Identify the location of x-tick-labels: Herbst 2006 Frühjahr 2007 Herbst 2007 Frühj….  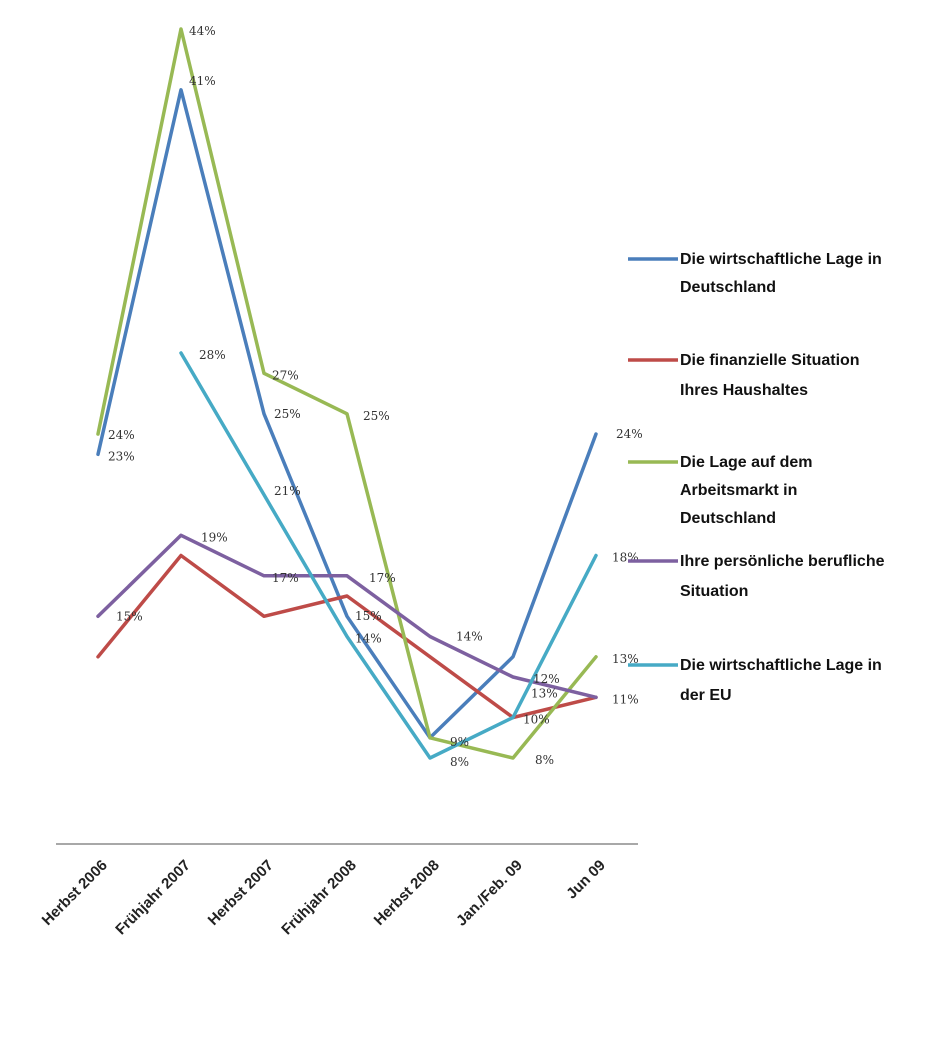
(324, 898).